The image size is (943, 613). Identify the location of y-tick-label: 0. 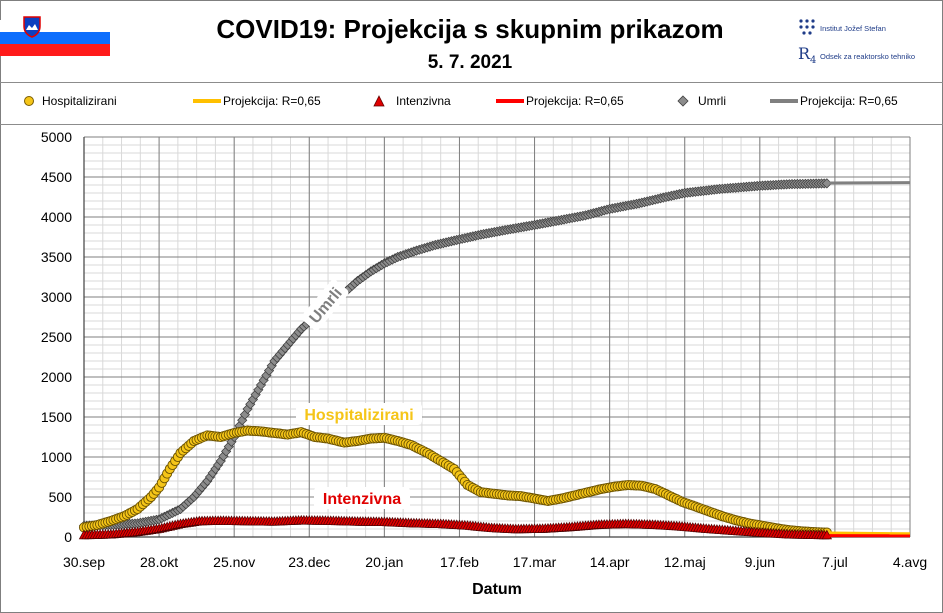
(68, 537).